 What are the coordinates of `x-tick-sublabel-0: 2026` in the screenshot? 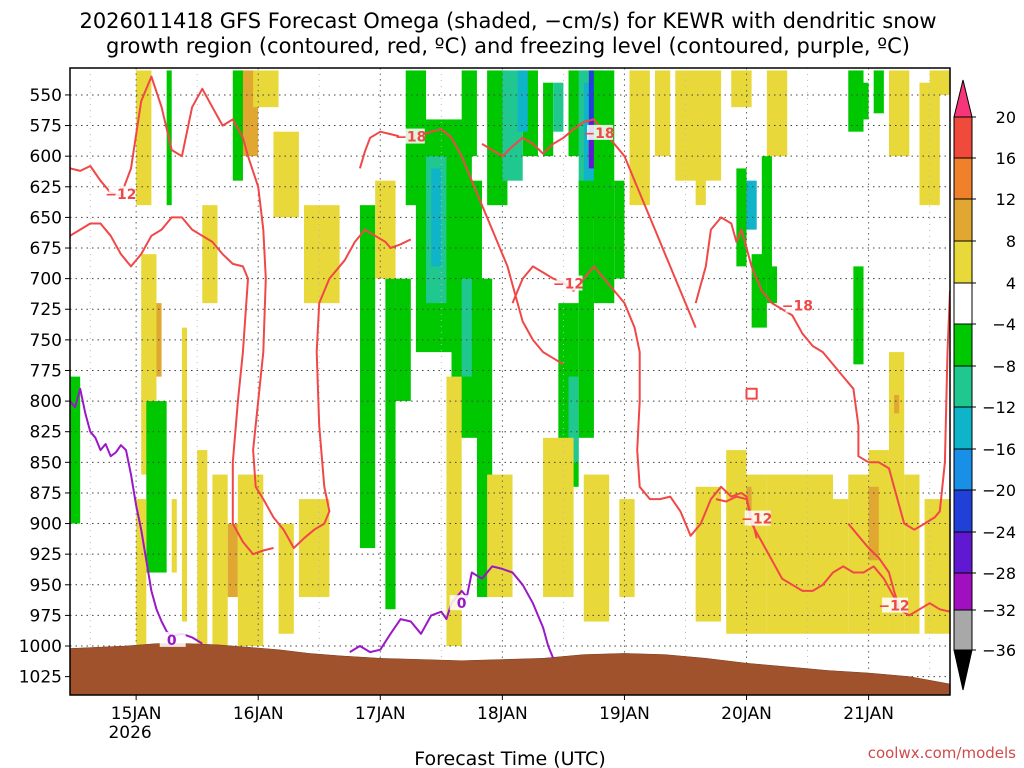 It's located at (129, 733).